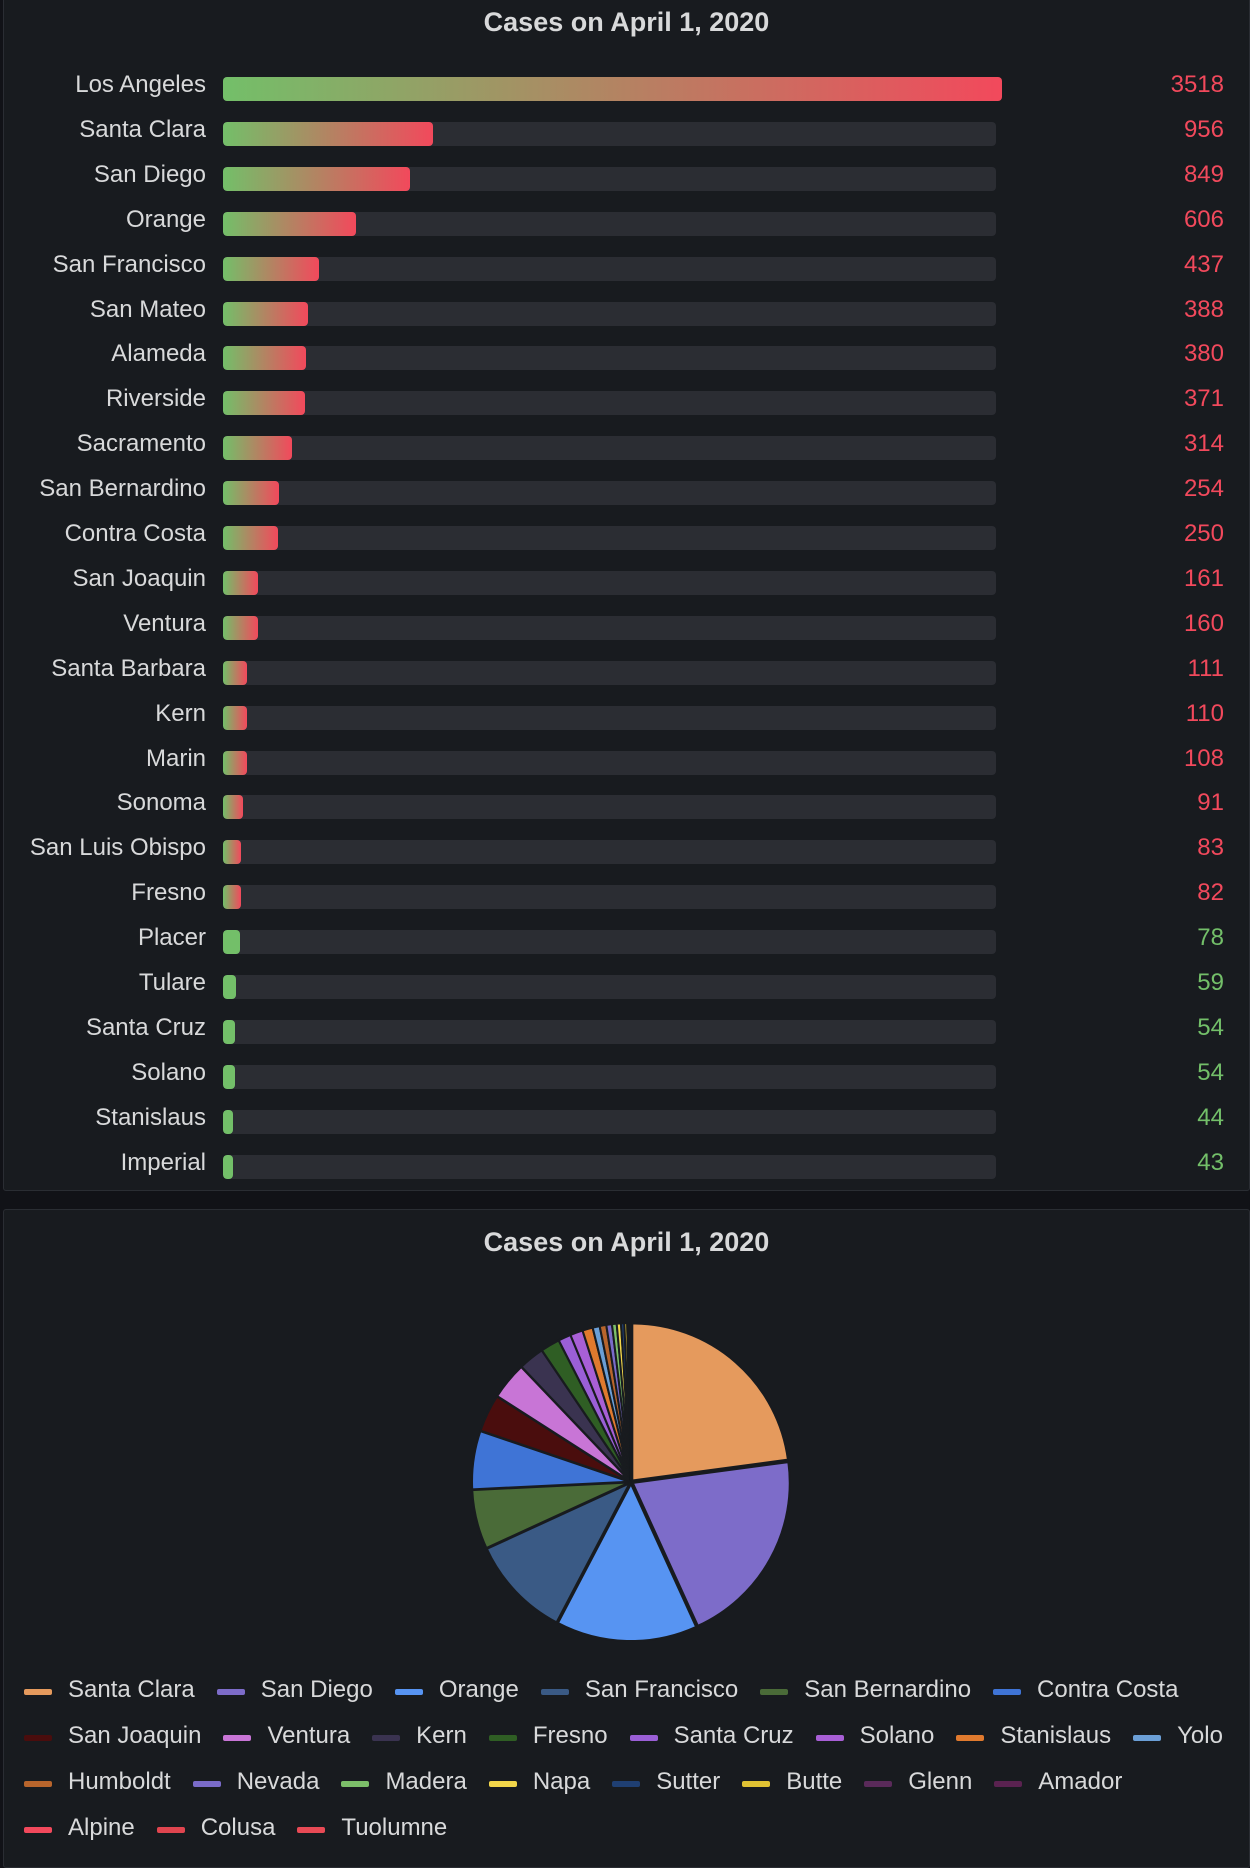  I want to click on legend-label: Fresno, so click(570, 1735).